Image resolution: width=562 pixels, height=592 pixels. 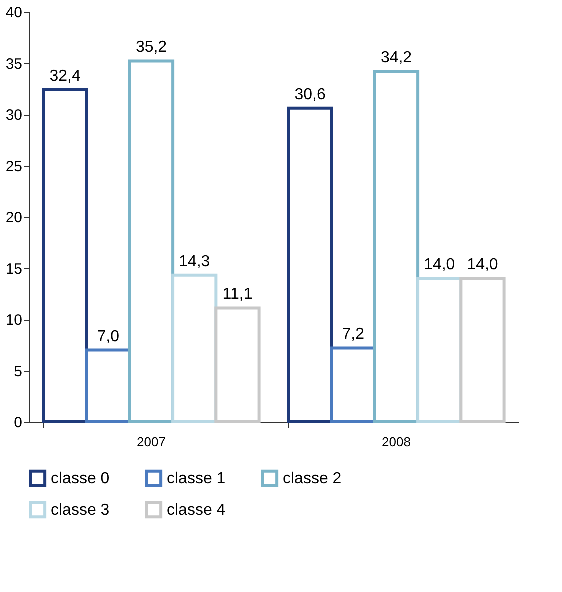 I want to click on x-tick-label: 2008, so click(x=396, y=442).